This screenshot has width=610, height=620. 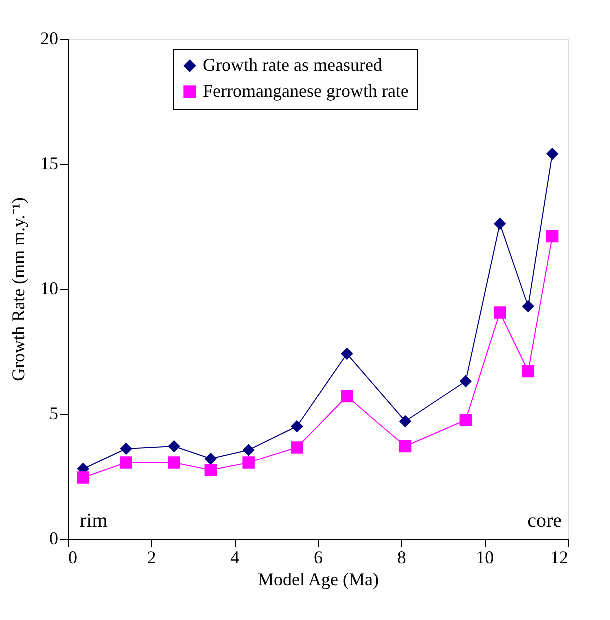 I want to click on y-tick-label: 15, so click(x=49, y=164).